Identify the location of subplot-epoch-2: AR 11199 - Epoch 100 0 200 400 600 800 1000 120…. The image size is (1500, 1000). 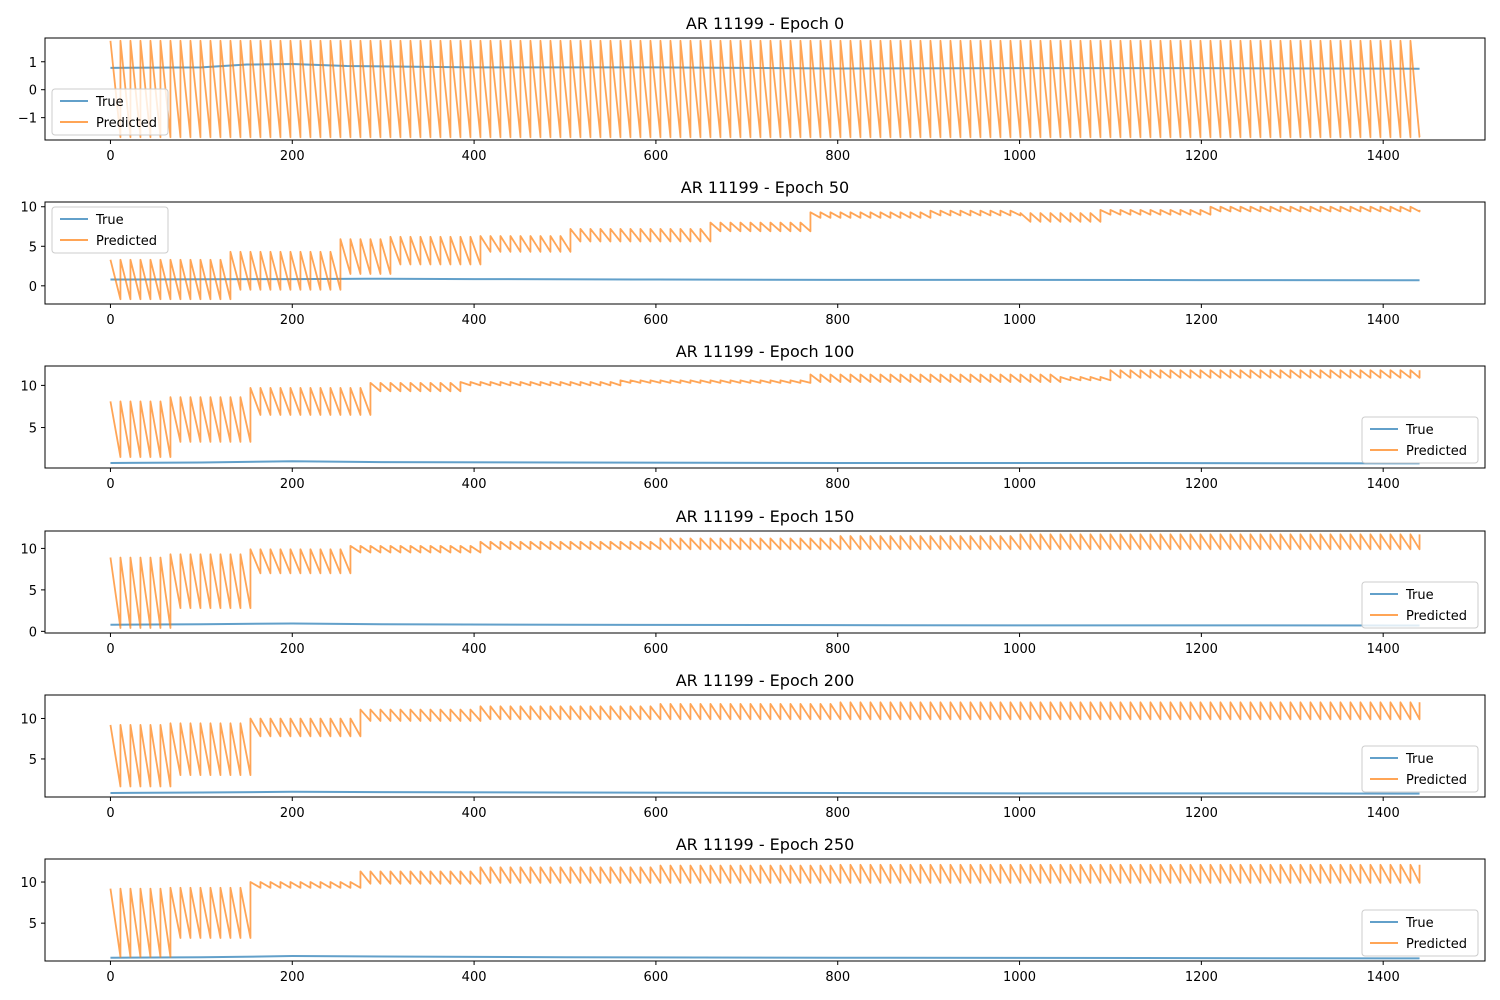
(753, 417).